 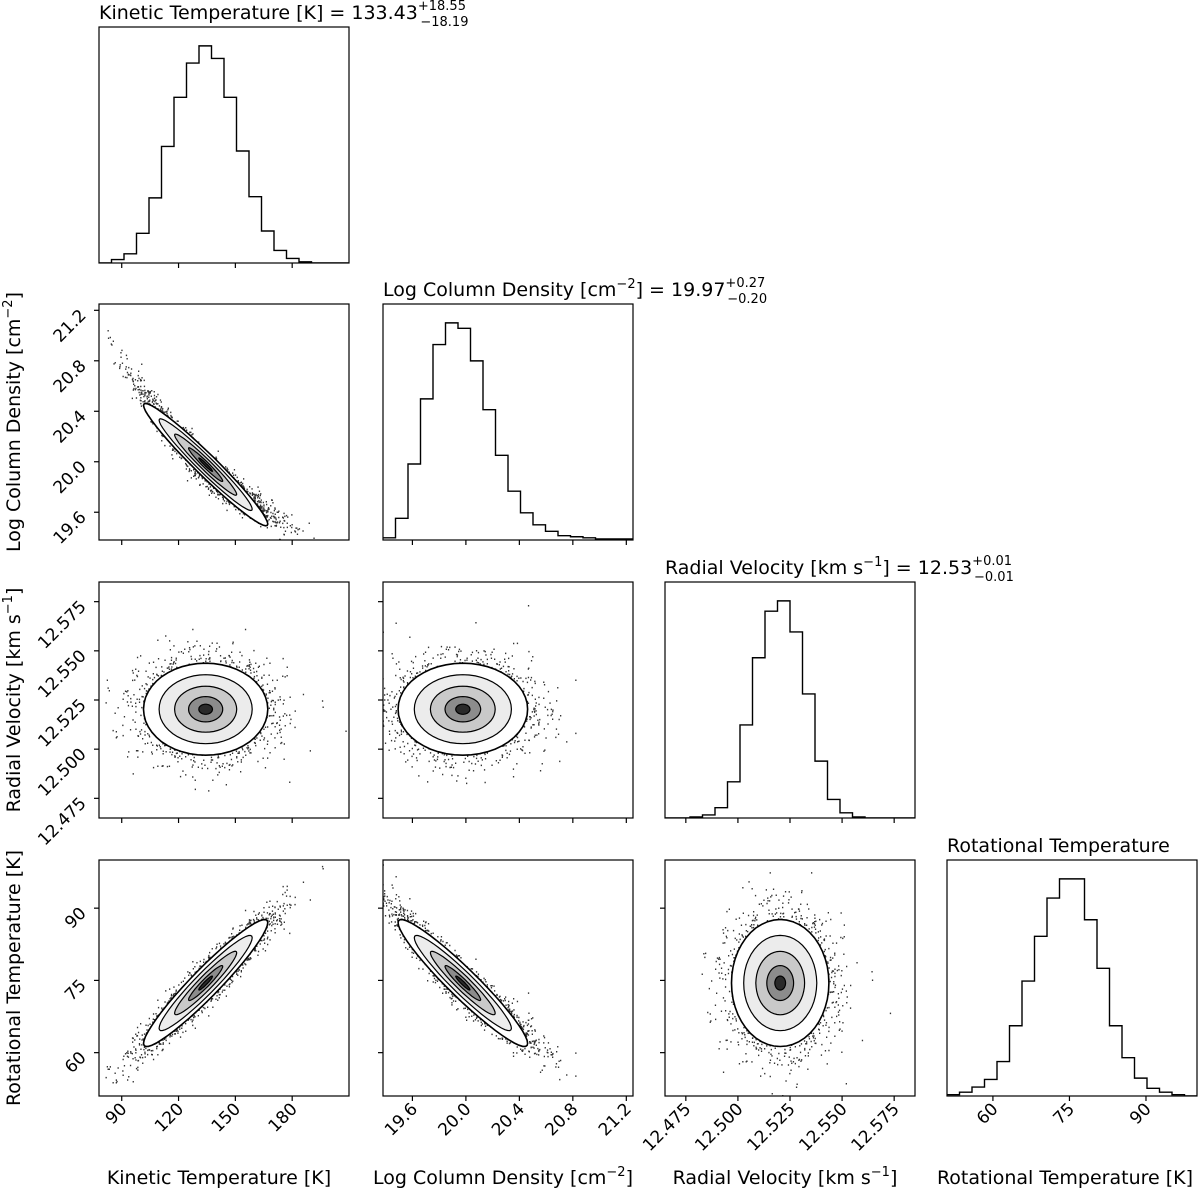 What do you see at coordinates (169, 1117) in the screenshot?
I see `x-tick-label-tk: 120` at bounding box center [169, 1117].